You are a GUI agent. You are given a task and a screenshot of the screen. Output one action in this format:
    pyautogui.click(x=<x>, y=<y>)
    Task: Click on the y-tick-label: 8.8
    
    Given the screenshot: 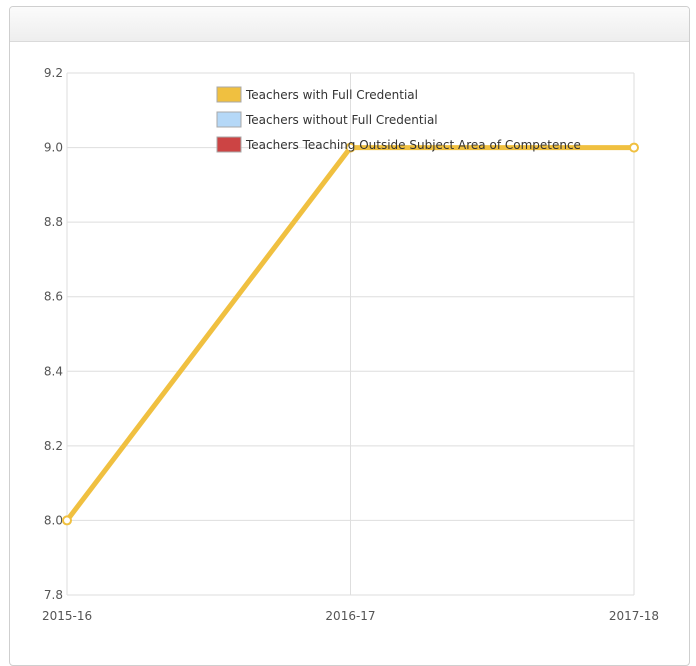 What is the action you would take?
    pyautogui.click(x=53, y=222)
    